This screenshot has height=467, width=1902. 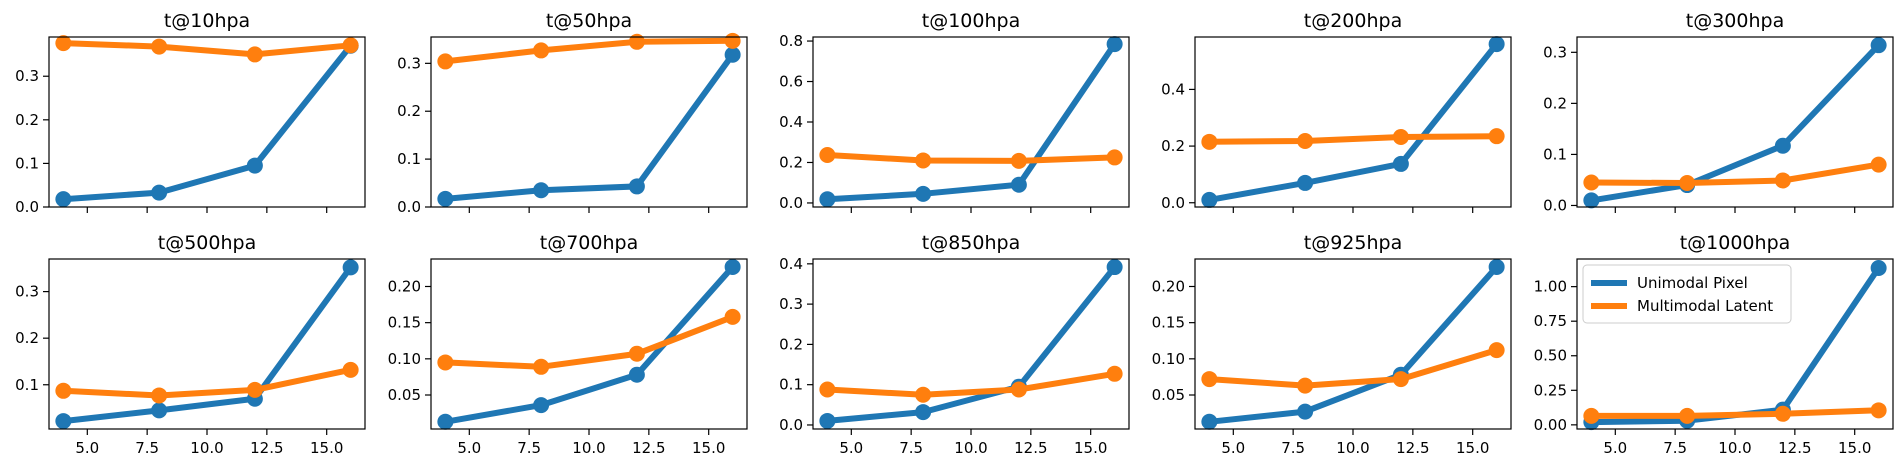 What do you see at coordinates (207, 21) in the screenshot?
I see `panel-title: t@10hpa` at bounding box center [207, 21].